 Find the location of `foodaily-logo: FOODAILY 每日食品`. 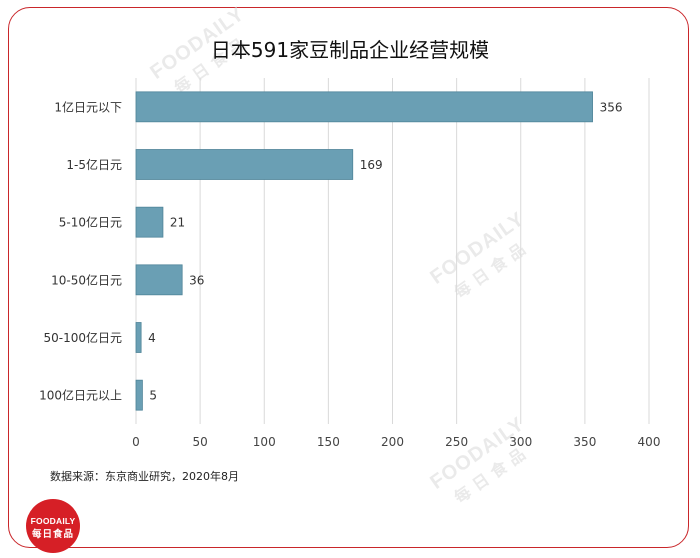

foodaily-logo: FOODAILY 每日食品 is located at coordinates (53, 526).